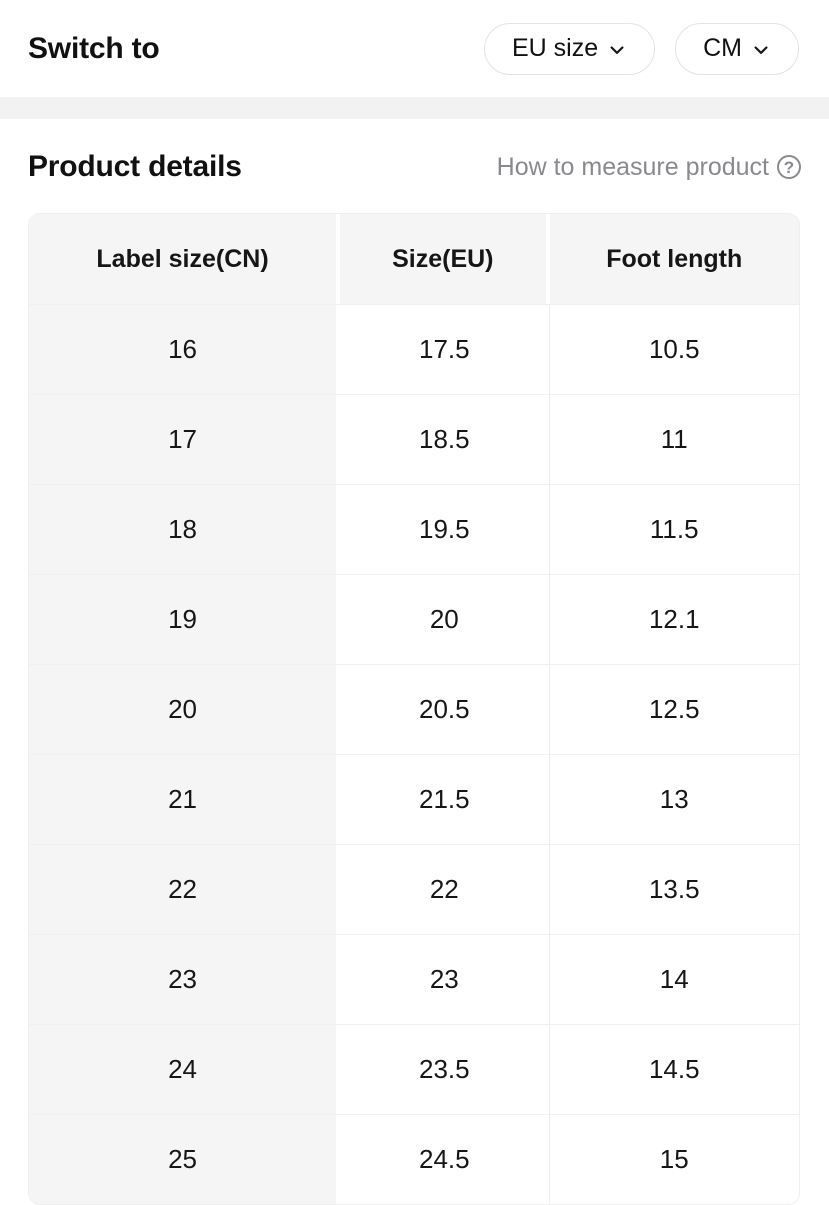 This screenshot has height=1205, width=829. Describe the element at coordinates (185, 439) in the screenshot. I see `table-cell: 17` at that location.